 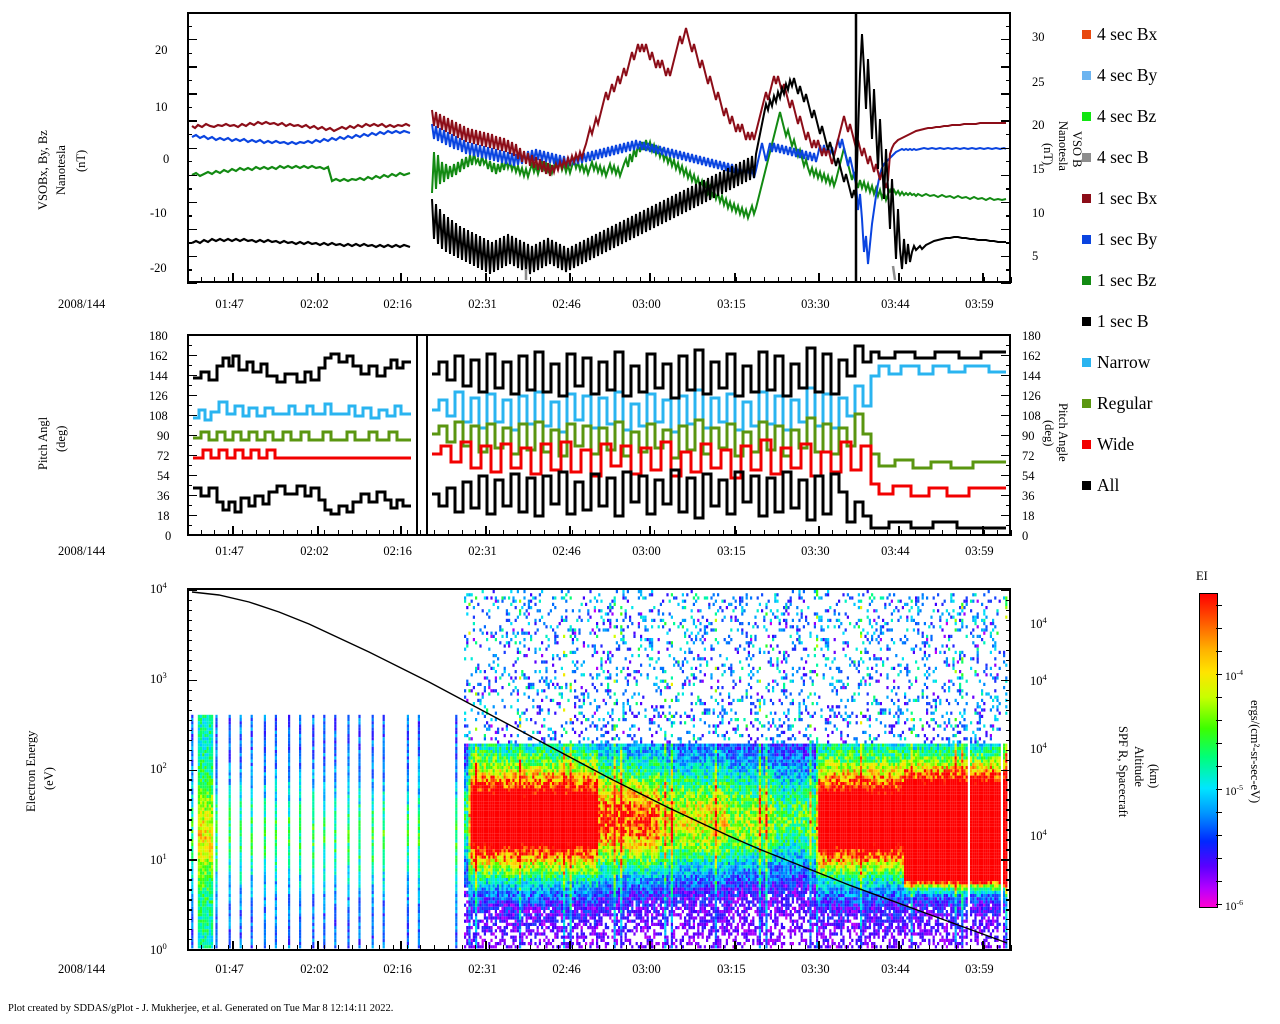 I want to click on p1-rytick-20: 20, so click(x=1038, y=125).